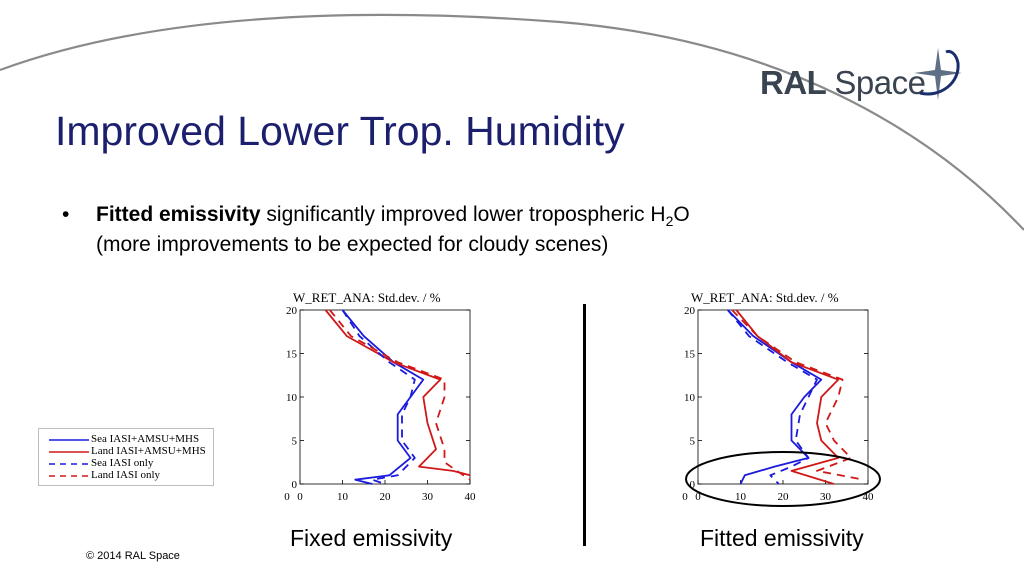 This screenshot has width=1024, height=576. I want to click on bullet-subscript: 2, so click(669, 221).